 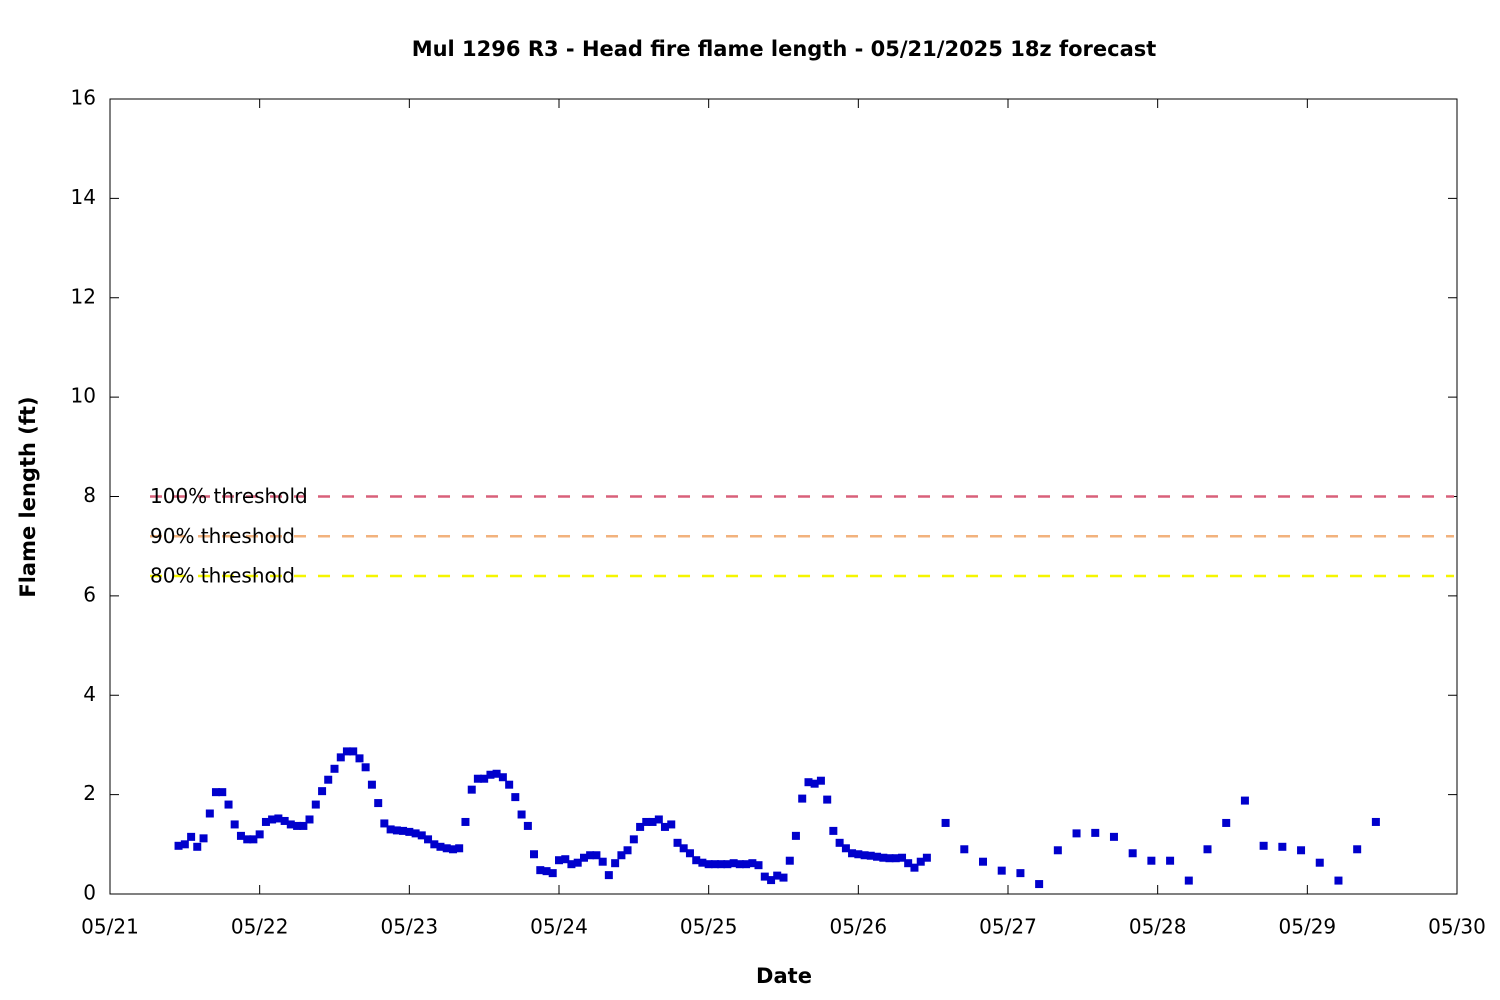 What do you see at coordinates (110, 927) in the screenshot?
I see `x-tick-label: 05/21` at bounding box center [110, 927].